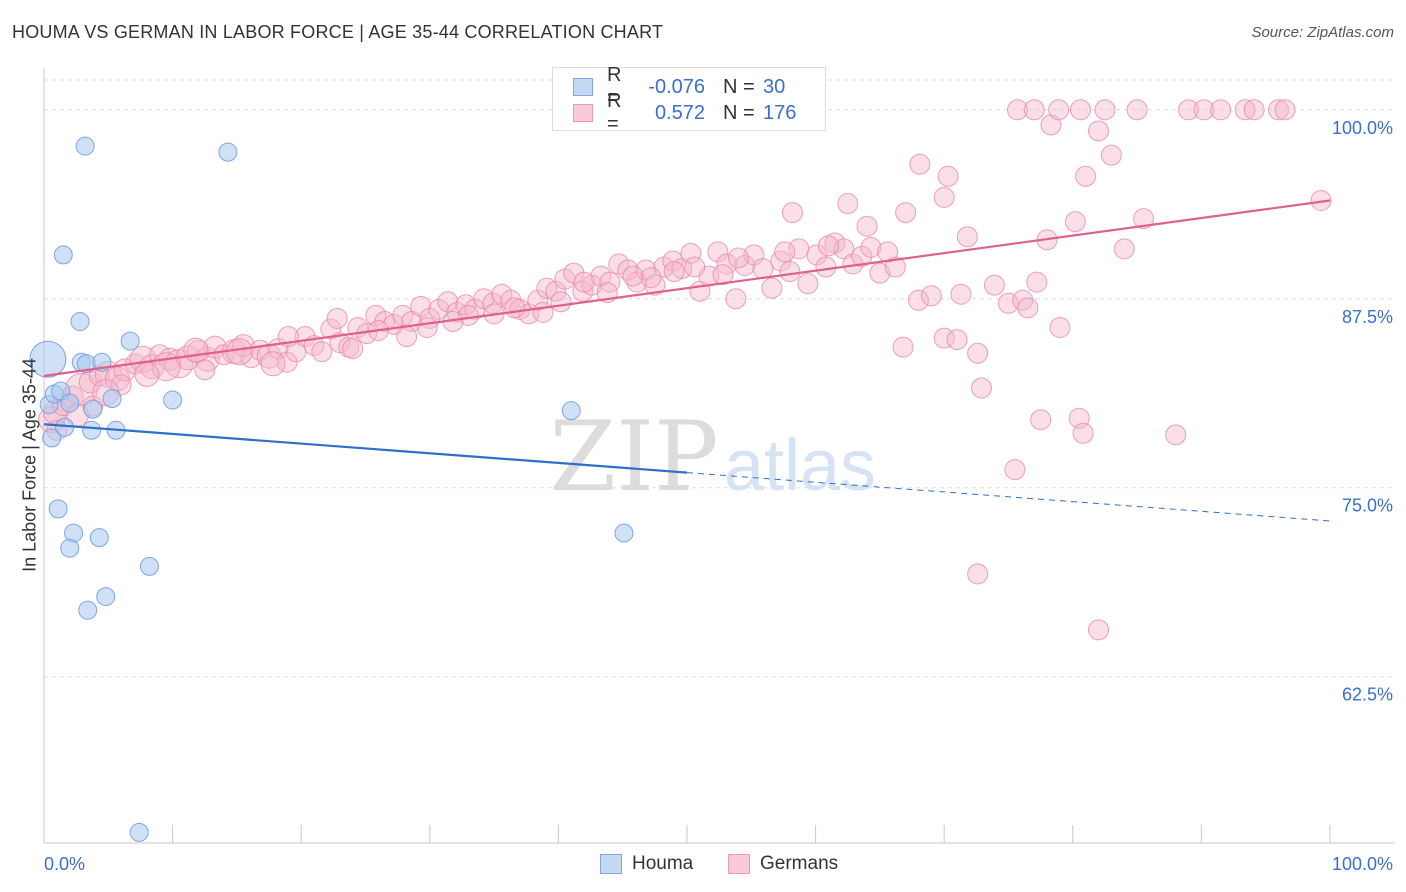 This screenshot has height=892, width=1406. I want to click on y-tick-label: 87.5%, so click(1367, 317).